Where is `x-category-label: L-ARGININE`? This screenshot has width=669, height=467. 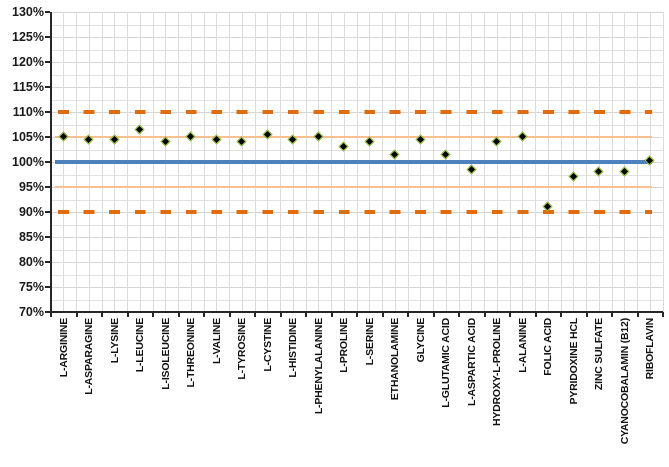
x-category-label: L-ARGININE is located at coordinates (63, 348).